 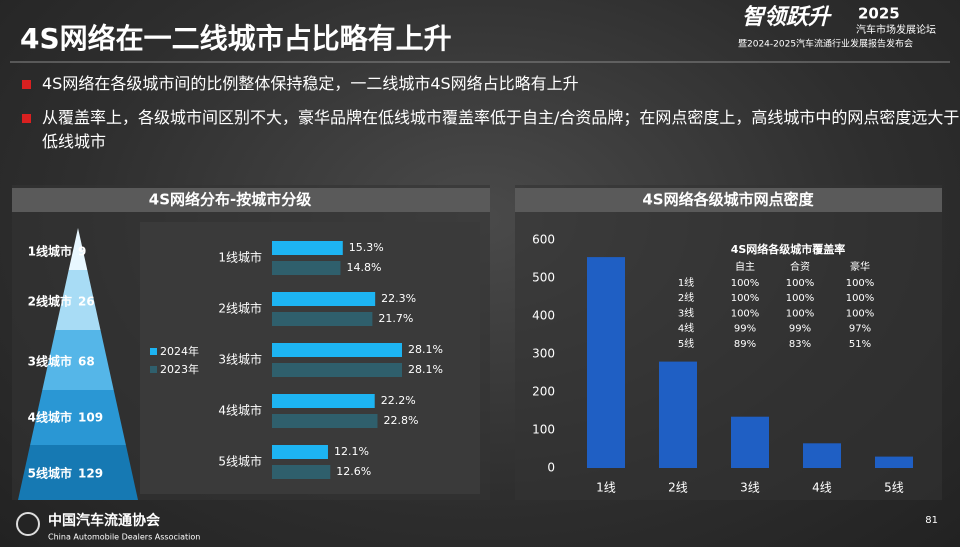 I want to click on y-tick-label: 2线城市, so click(x=240, y=308).